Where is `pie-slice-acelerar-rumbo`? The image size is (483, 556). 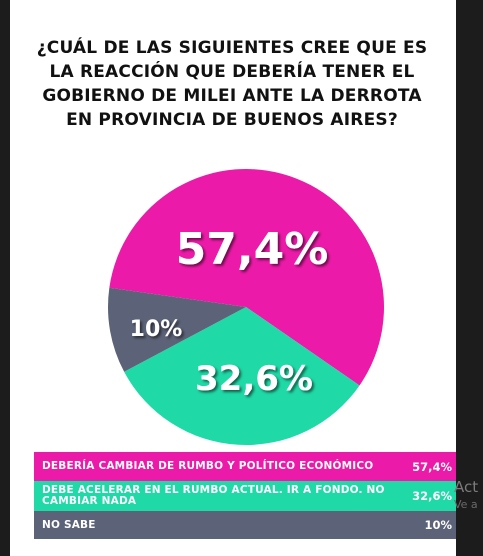
pie-slice-acelerar-rumbo is located at coordinates (242, 376).